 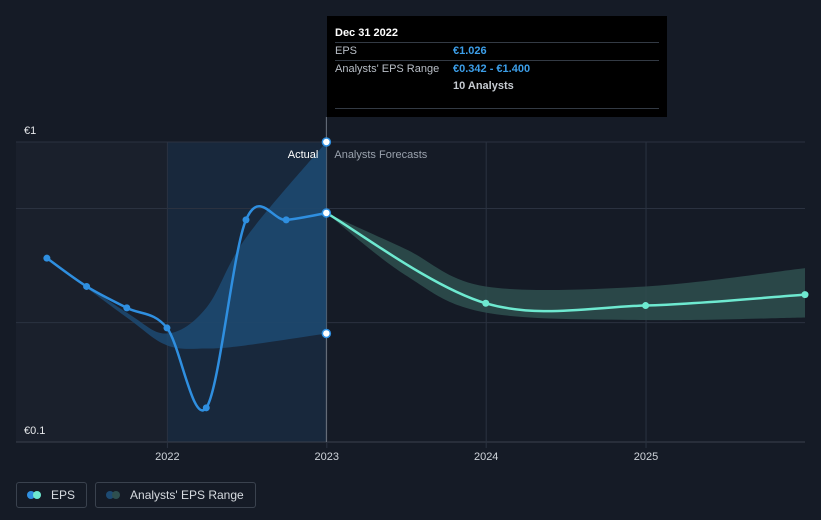 I want to click on tooltip-range-value: €0.342 - €1.400, so click(x=492, y=69).